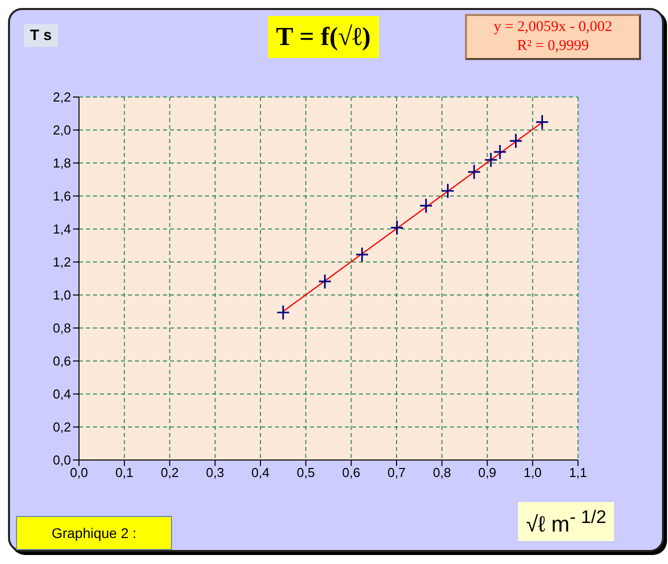 Image resolution: width=668 pixels, height=564 pixels. What do you see at coordinates (578, 472) in the screenshot?
I see `x-tick-label: 1,1` at bounding box center [578, 472].